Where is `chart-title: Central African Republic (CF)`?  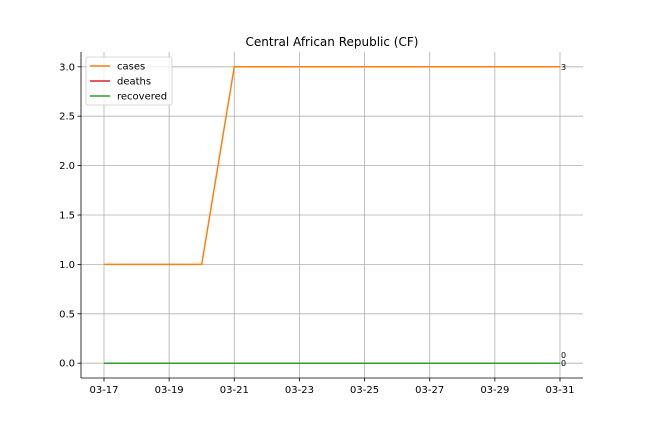
chart-title: Central African Republic (CF) is located at coordinates (332, 42).